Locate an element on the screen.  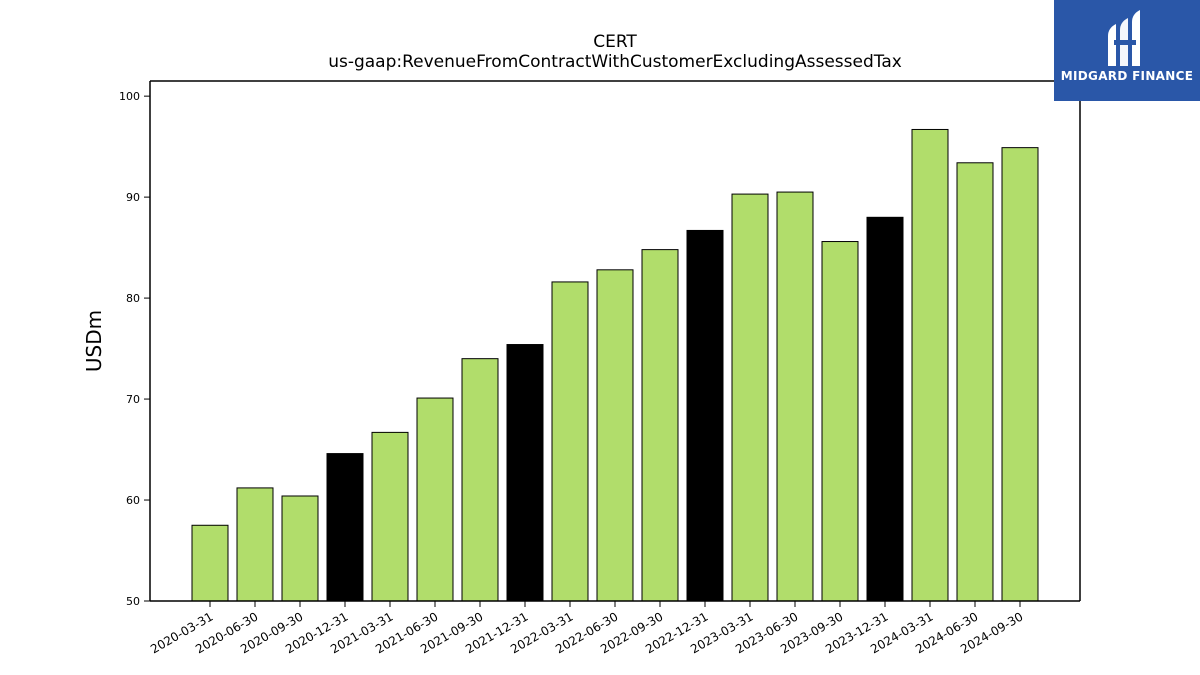
y-tick-label: 50 is located at coordinates (133, 601).